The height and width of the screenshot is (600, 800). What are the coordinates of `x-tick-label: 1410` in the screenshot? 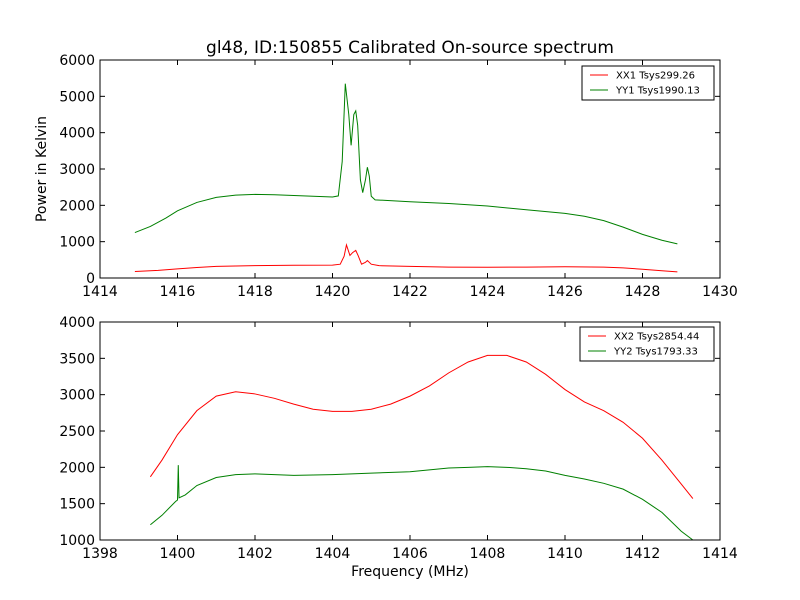 It's located at (565, 554).